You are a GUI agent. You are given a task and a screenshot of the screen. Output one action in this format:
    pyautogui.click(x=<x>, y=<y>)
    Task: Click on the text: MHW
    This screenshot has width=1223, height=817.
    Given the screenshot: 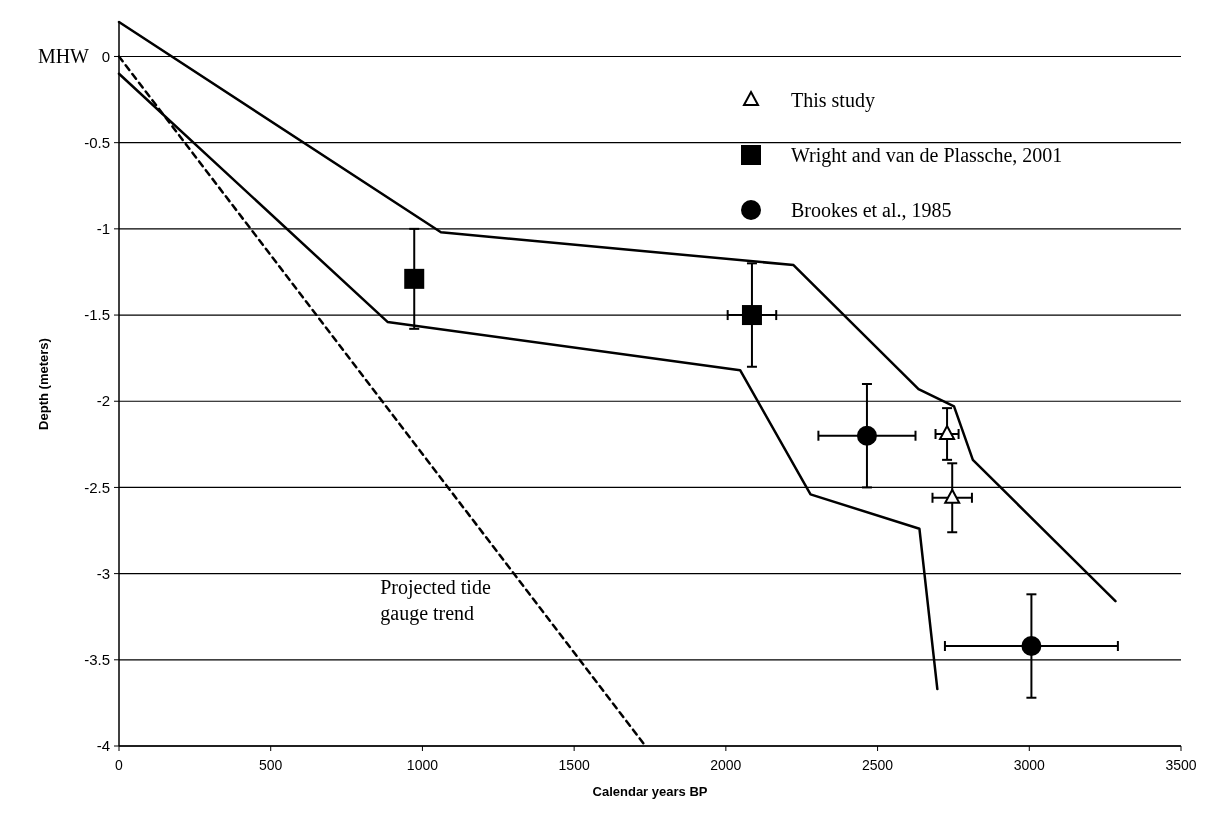 What is the action you would take?
    pyautogui.click(x=63, y=56)
    